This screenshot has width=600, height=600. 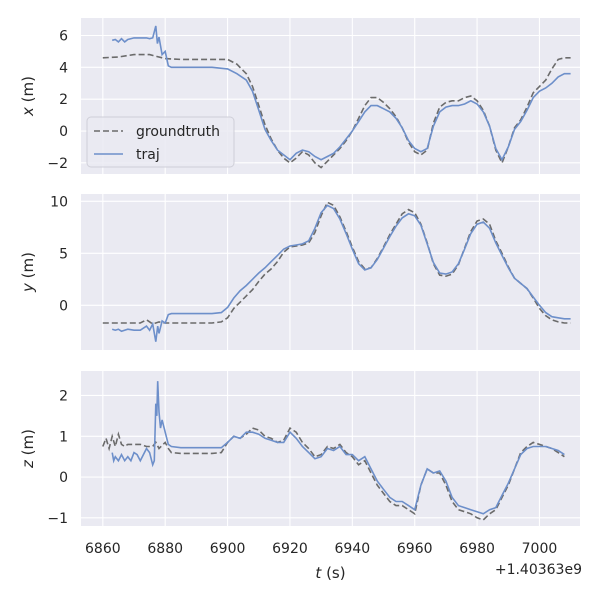 I want to click on y-axis-label: z (m), so click(x=28, y=449).